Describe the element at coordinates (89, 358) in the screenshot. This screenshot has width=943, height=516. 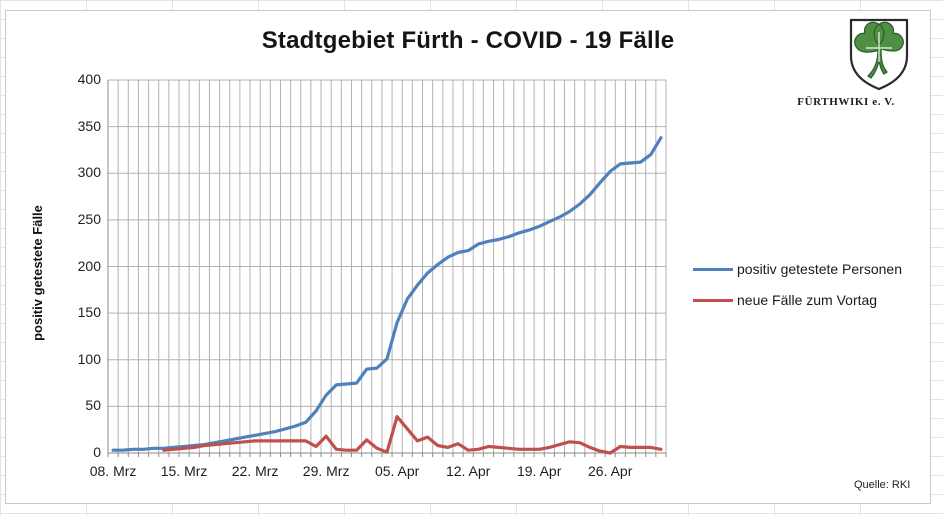
I see `y-axis-tick-label: 100` at that location.